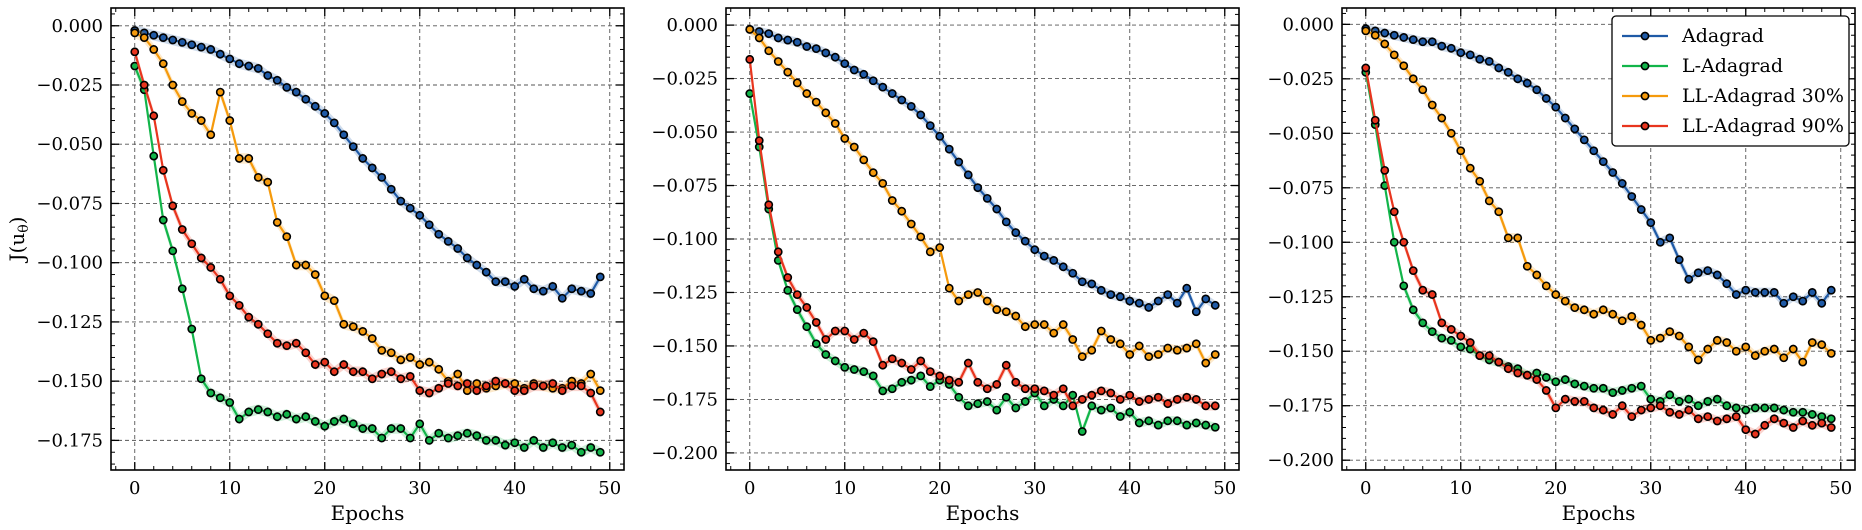 The height and width of the screenshot is (530, 1862). Describe the element at coordinates (1300, 242) in the screenshot. I see `y-tick-label: −0.100` at that location.